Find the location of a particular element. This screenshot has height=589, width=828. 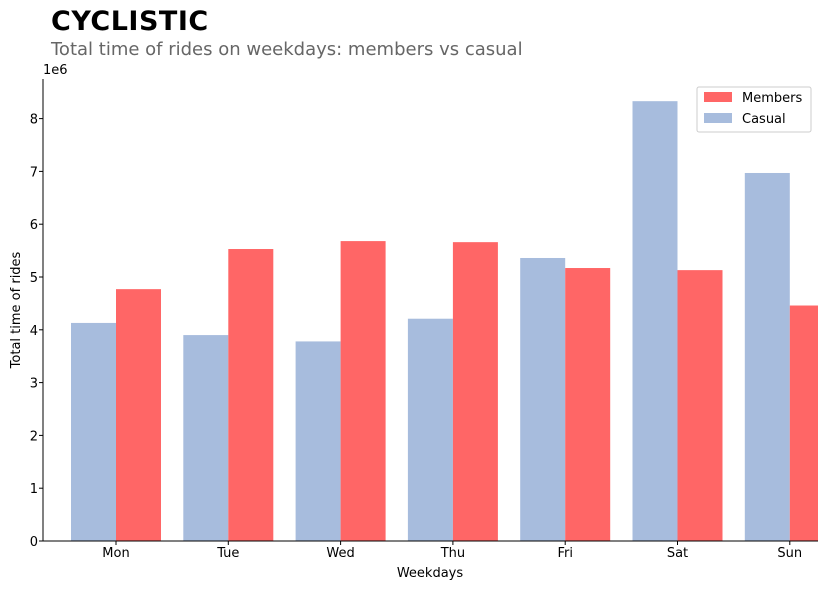

y-tick-label: 2 is located at coordinates (34, 436).